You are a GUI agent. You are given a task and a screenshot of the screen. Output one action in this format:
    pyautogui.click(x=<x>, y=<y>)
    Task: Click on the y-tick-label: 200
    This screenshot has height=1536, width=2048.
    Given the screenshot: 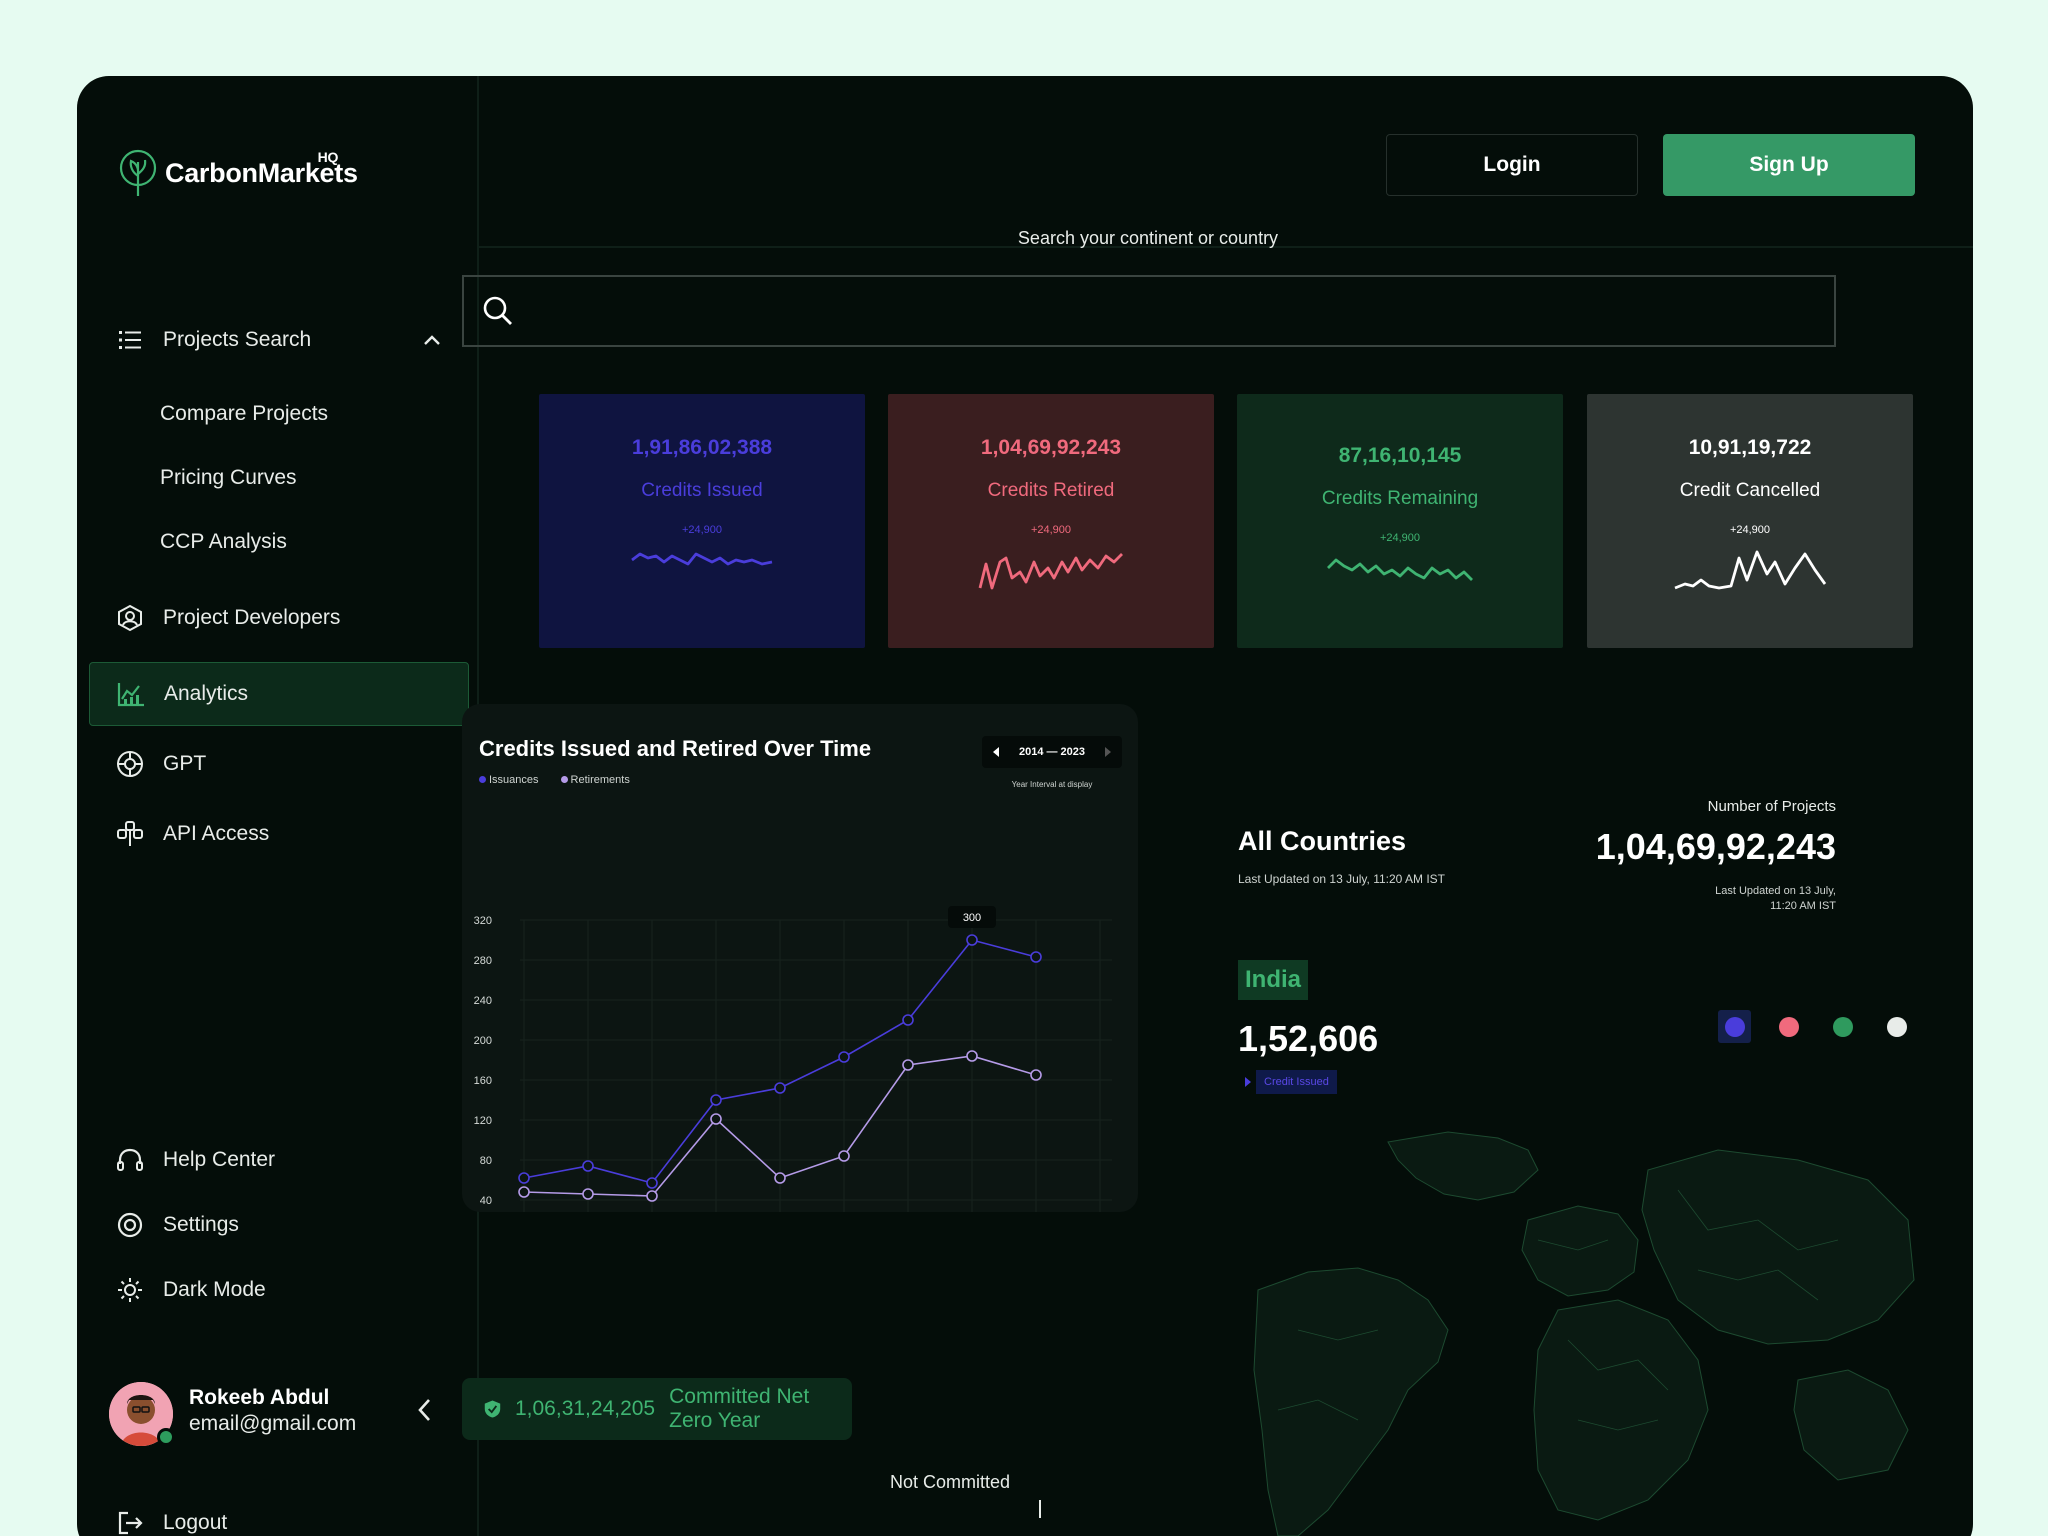 What is the action you would take?
    pyautogui.click(x=483, y=1041)
    